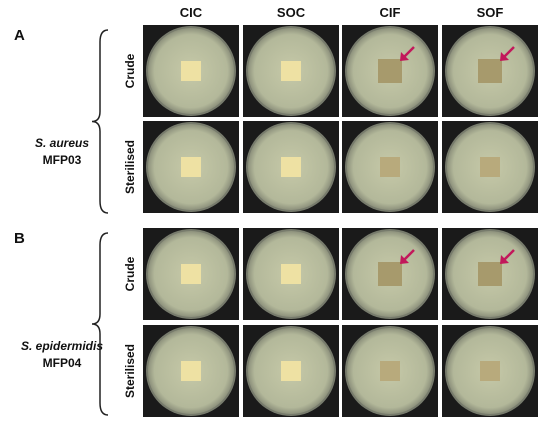  Describe the element at coordinates (62, 160) in the screenshot. I see `strain-name: MFP03` at that location.